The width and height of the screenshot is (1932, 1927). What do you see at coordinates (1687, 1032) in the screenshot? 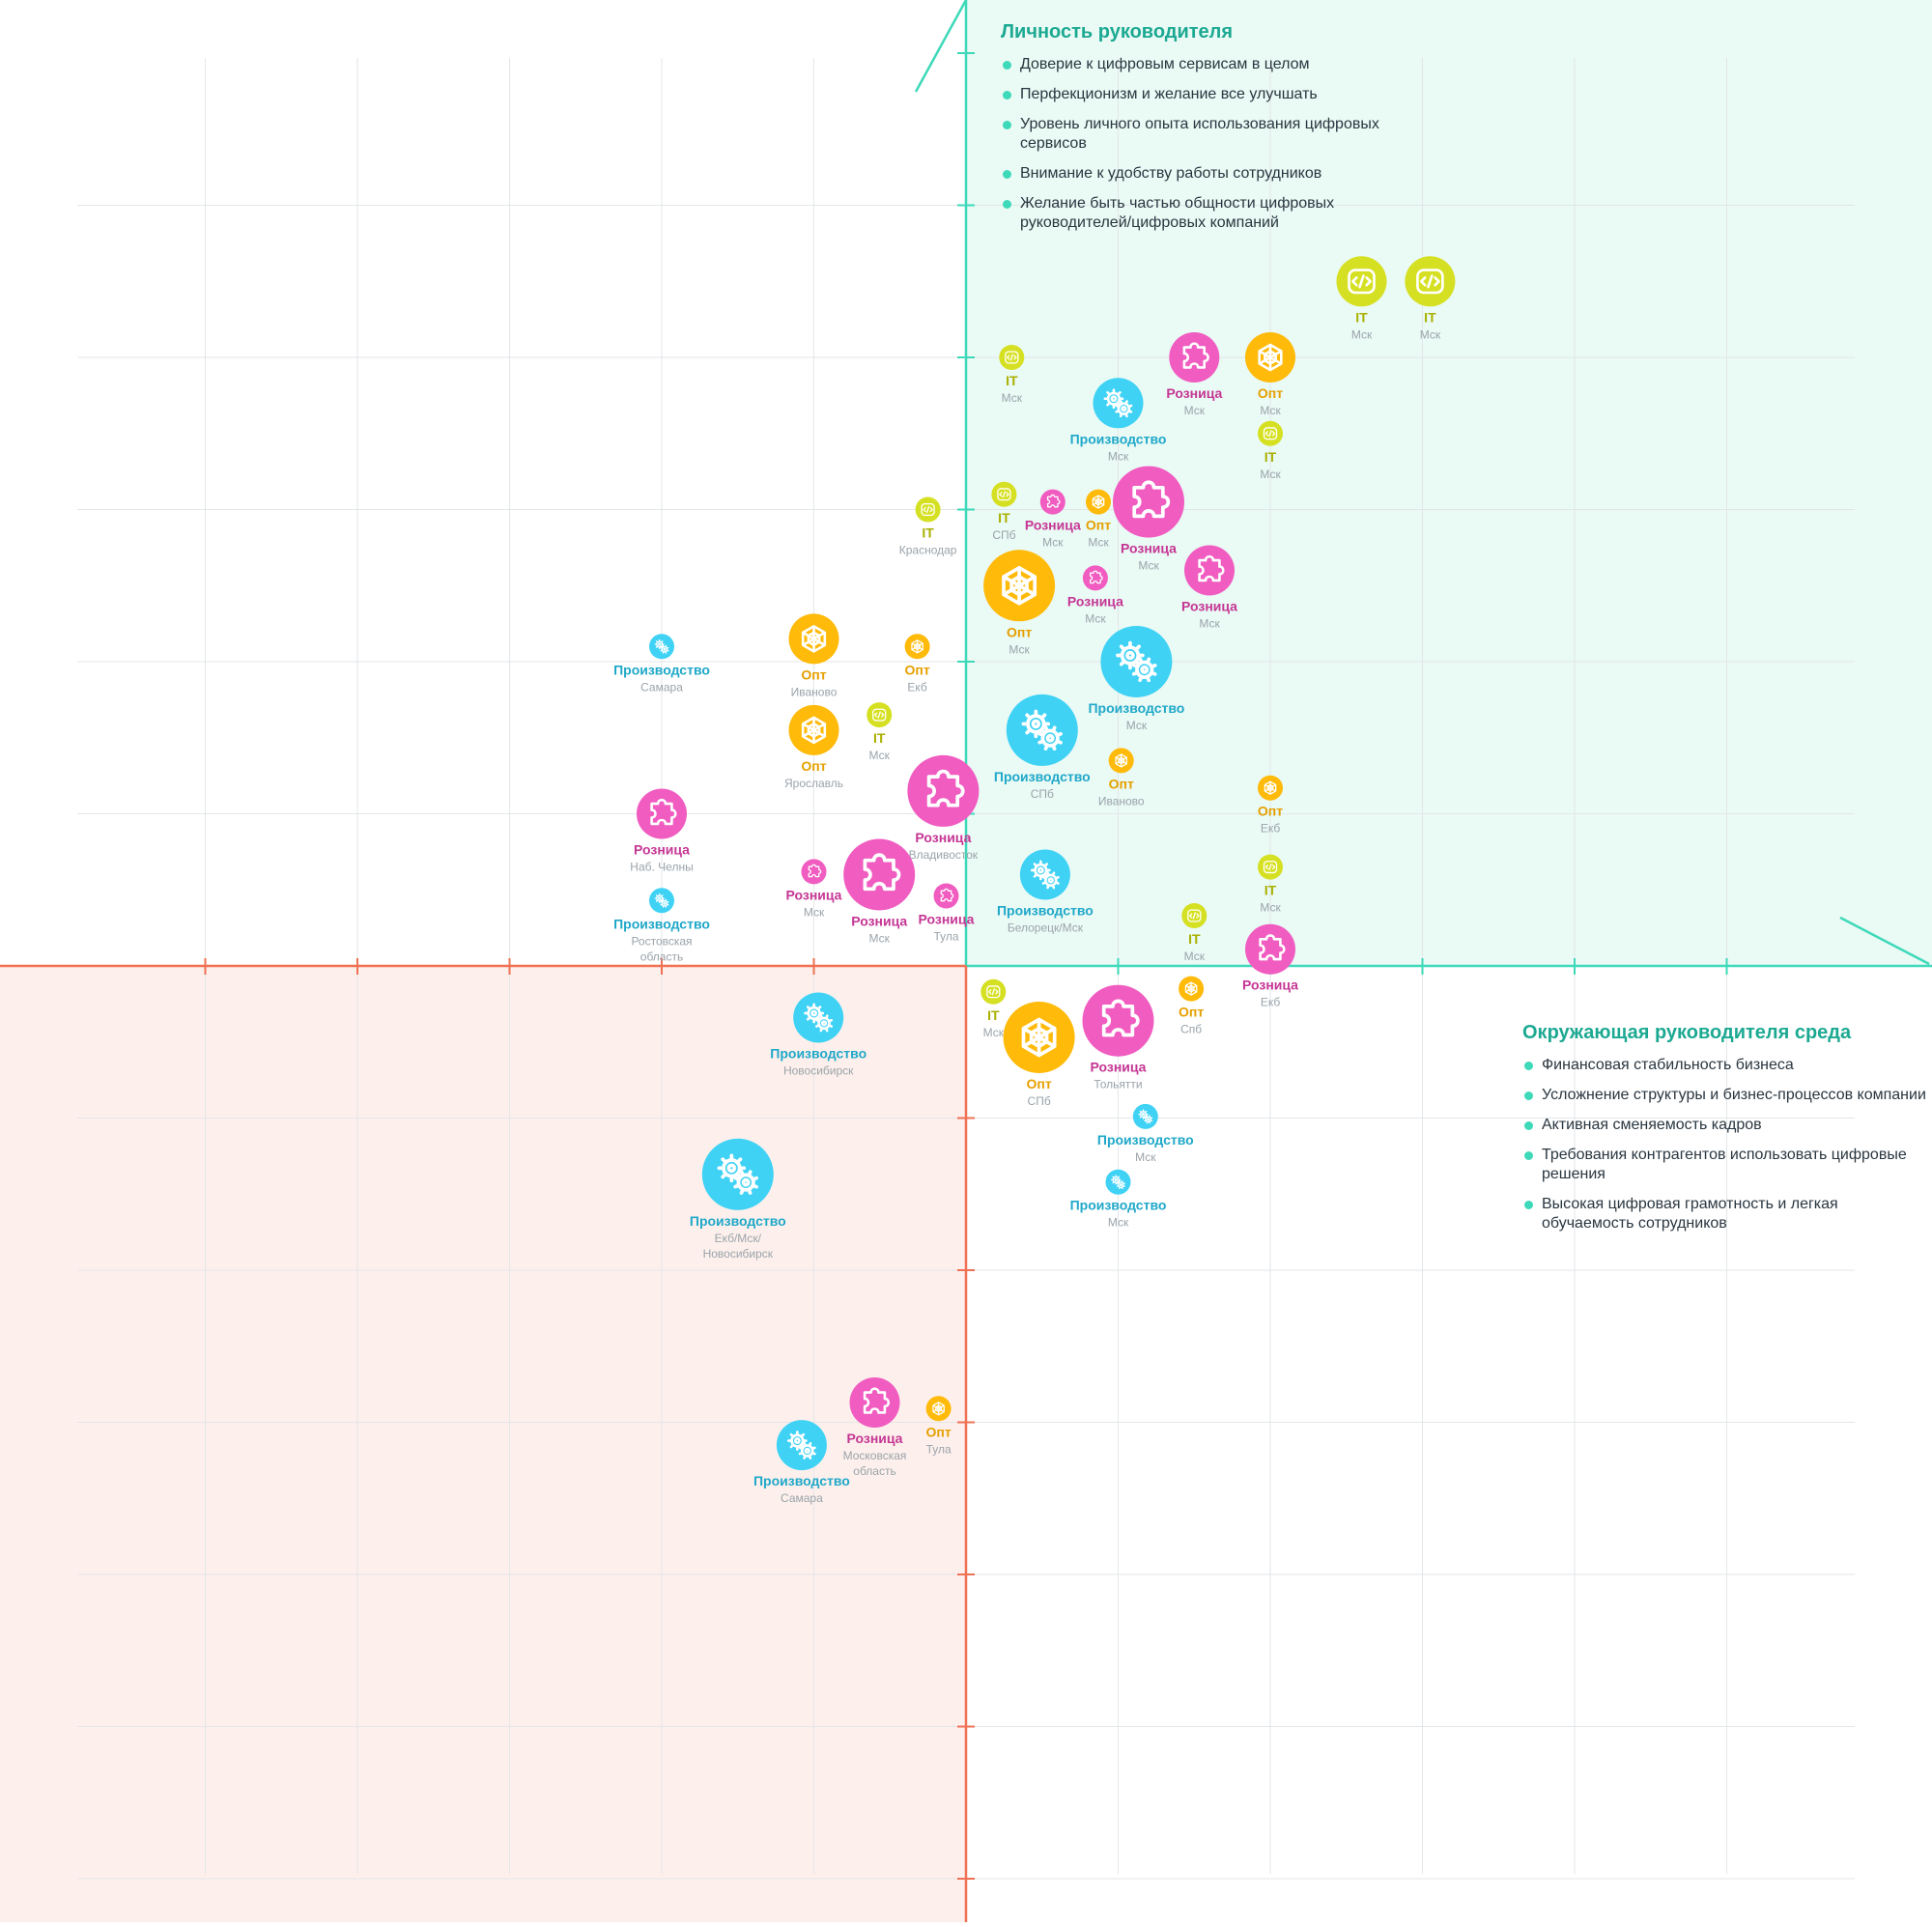
I see `legend-environment-title: Окружающая руководителя среда` at bounding box center [1687, 1032].